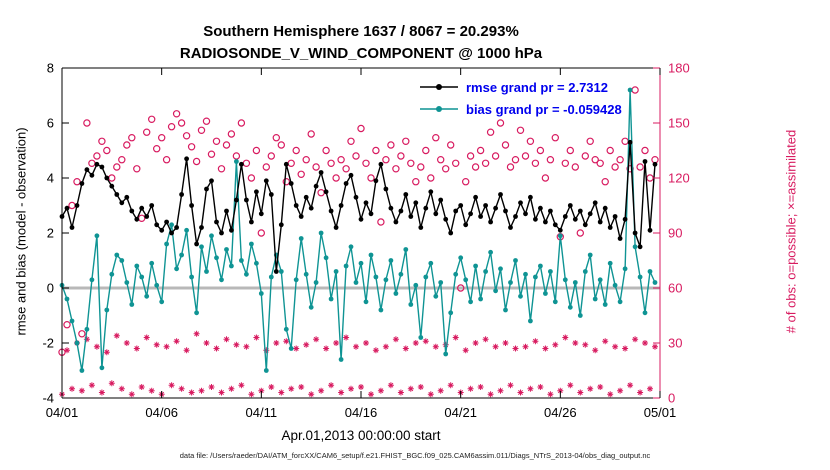  What do you see at coordinates (679, 178) in the screenshot?
I see `right-tick-label: 120` at bounding box center [679, 178].